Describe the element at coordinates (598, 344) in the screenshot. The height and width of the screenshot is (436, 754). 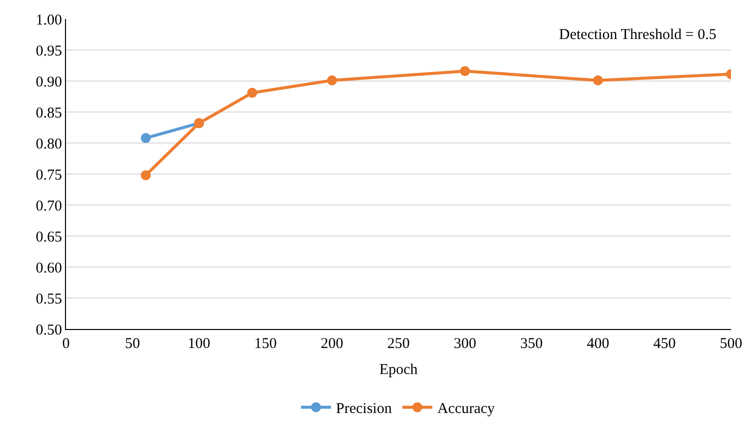
I see `x-tick-label: 400` at that location.